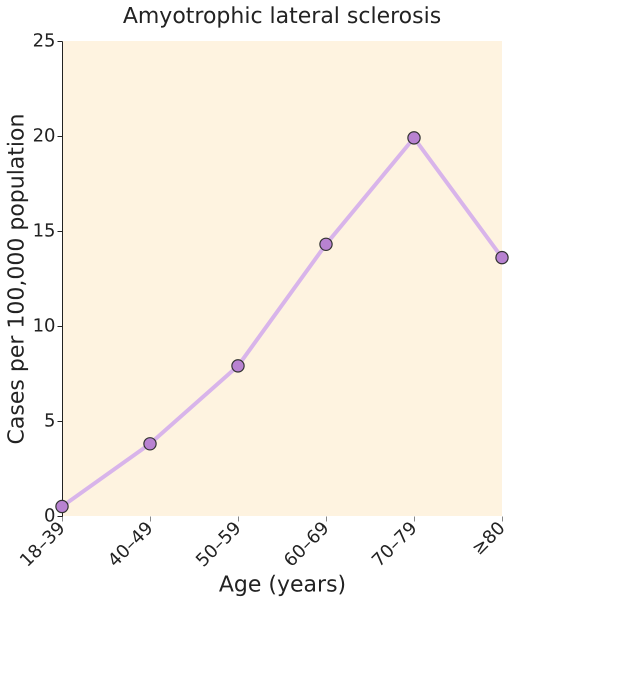  Describe the element at coordinates (282, 16) in the screenshot. I see `chart-title: Amyotrophic lateral sclerosis` at that location.